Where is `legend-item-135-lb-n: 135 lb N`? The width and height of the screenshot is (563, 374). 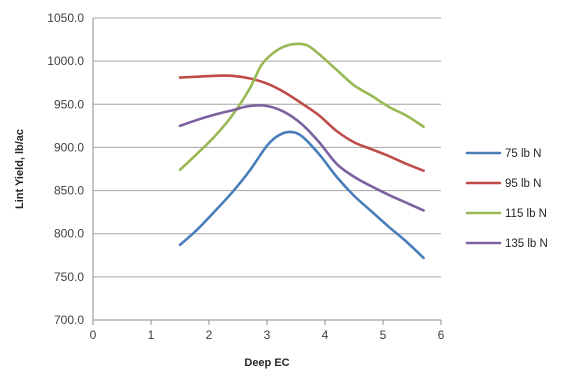 legend-item-135-lb-n: 135 lb N is located at coordinates (506, 244).